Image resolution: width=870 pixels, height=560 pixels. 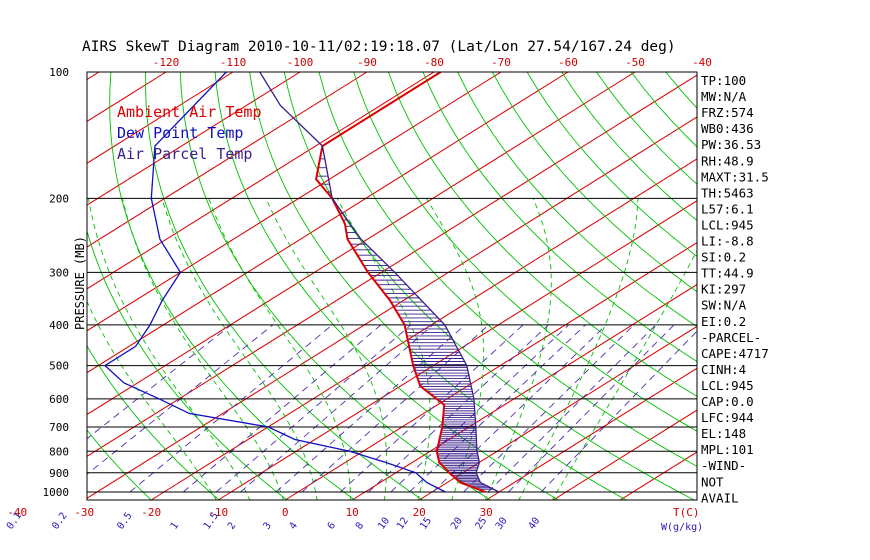 What do you see at coordinates (727, 401) in the screenshot?
I see `index-item: CAP:0.0` at bounding box center [727, 401].